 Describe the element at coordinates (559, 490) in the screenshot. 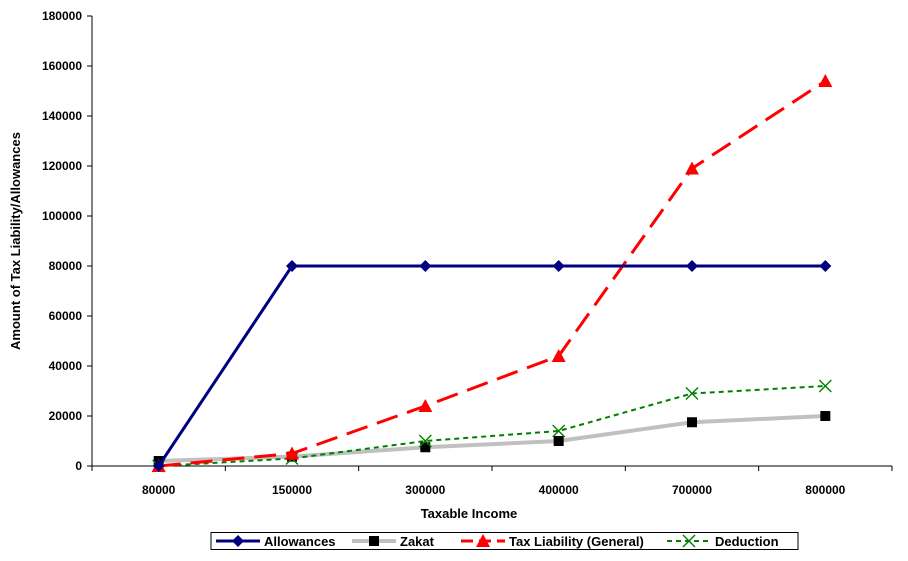

I see `x-tick-label: 400000` at that location.